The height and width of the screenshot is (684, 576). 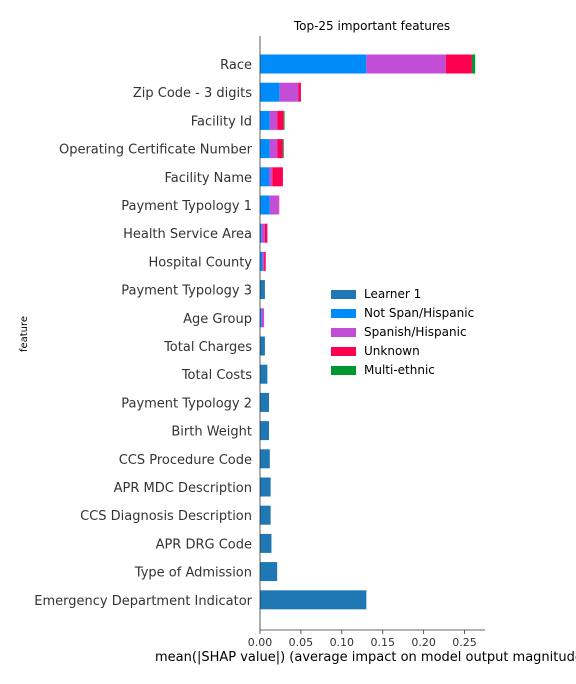 I want to click on x-tick-labels: 0.00 0.05 0.10 0.15 0.20 0.25, so click(x=362, y=639).